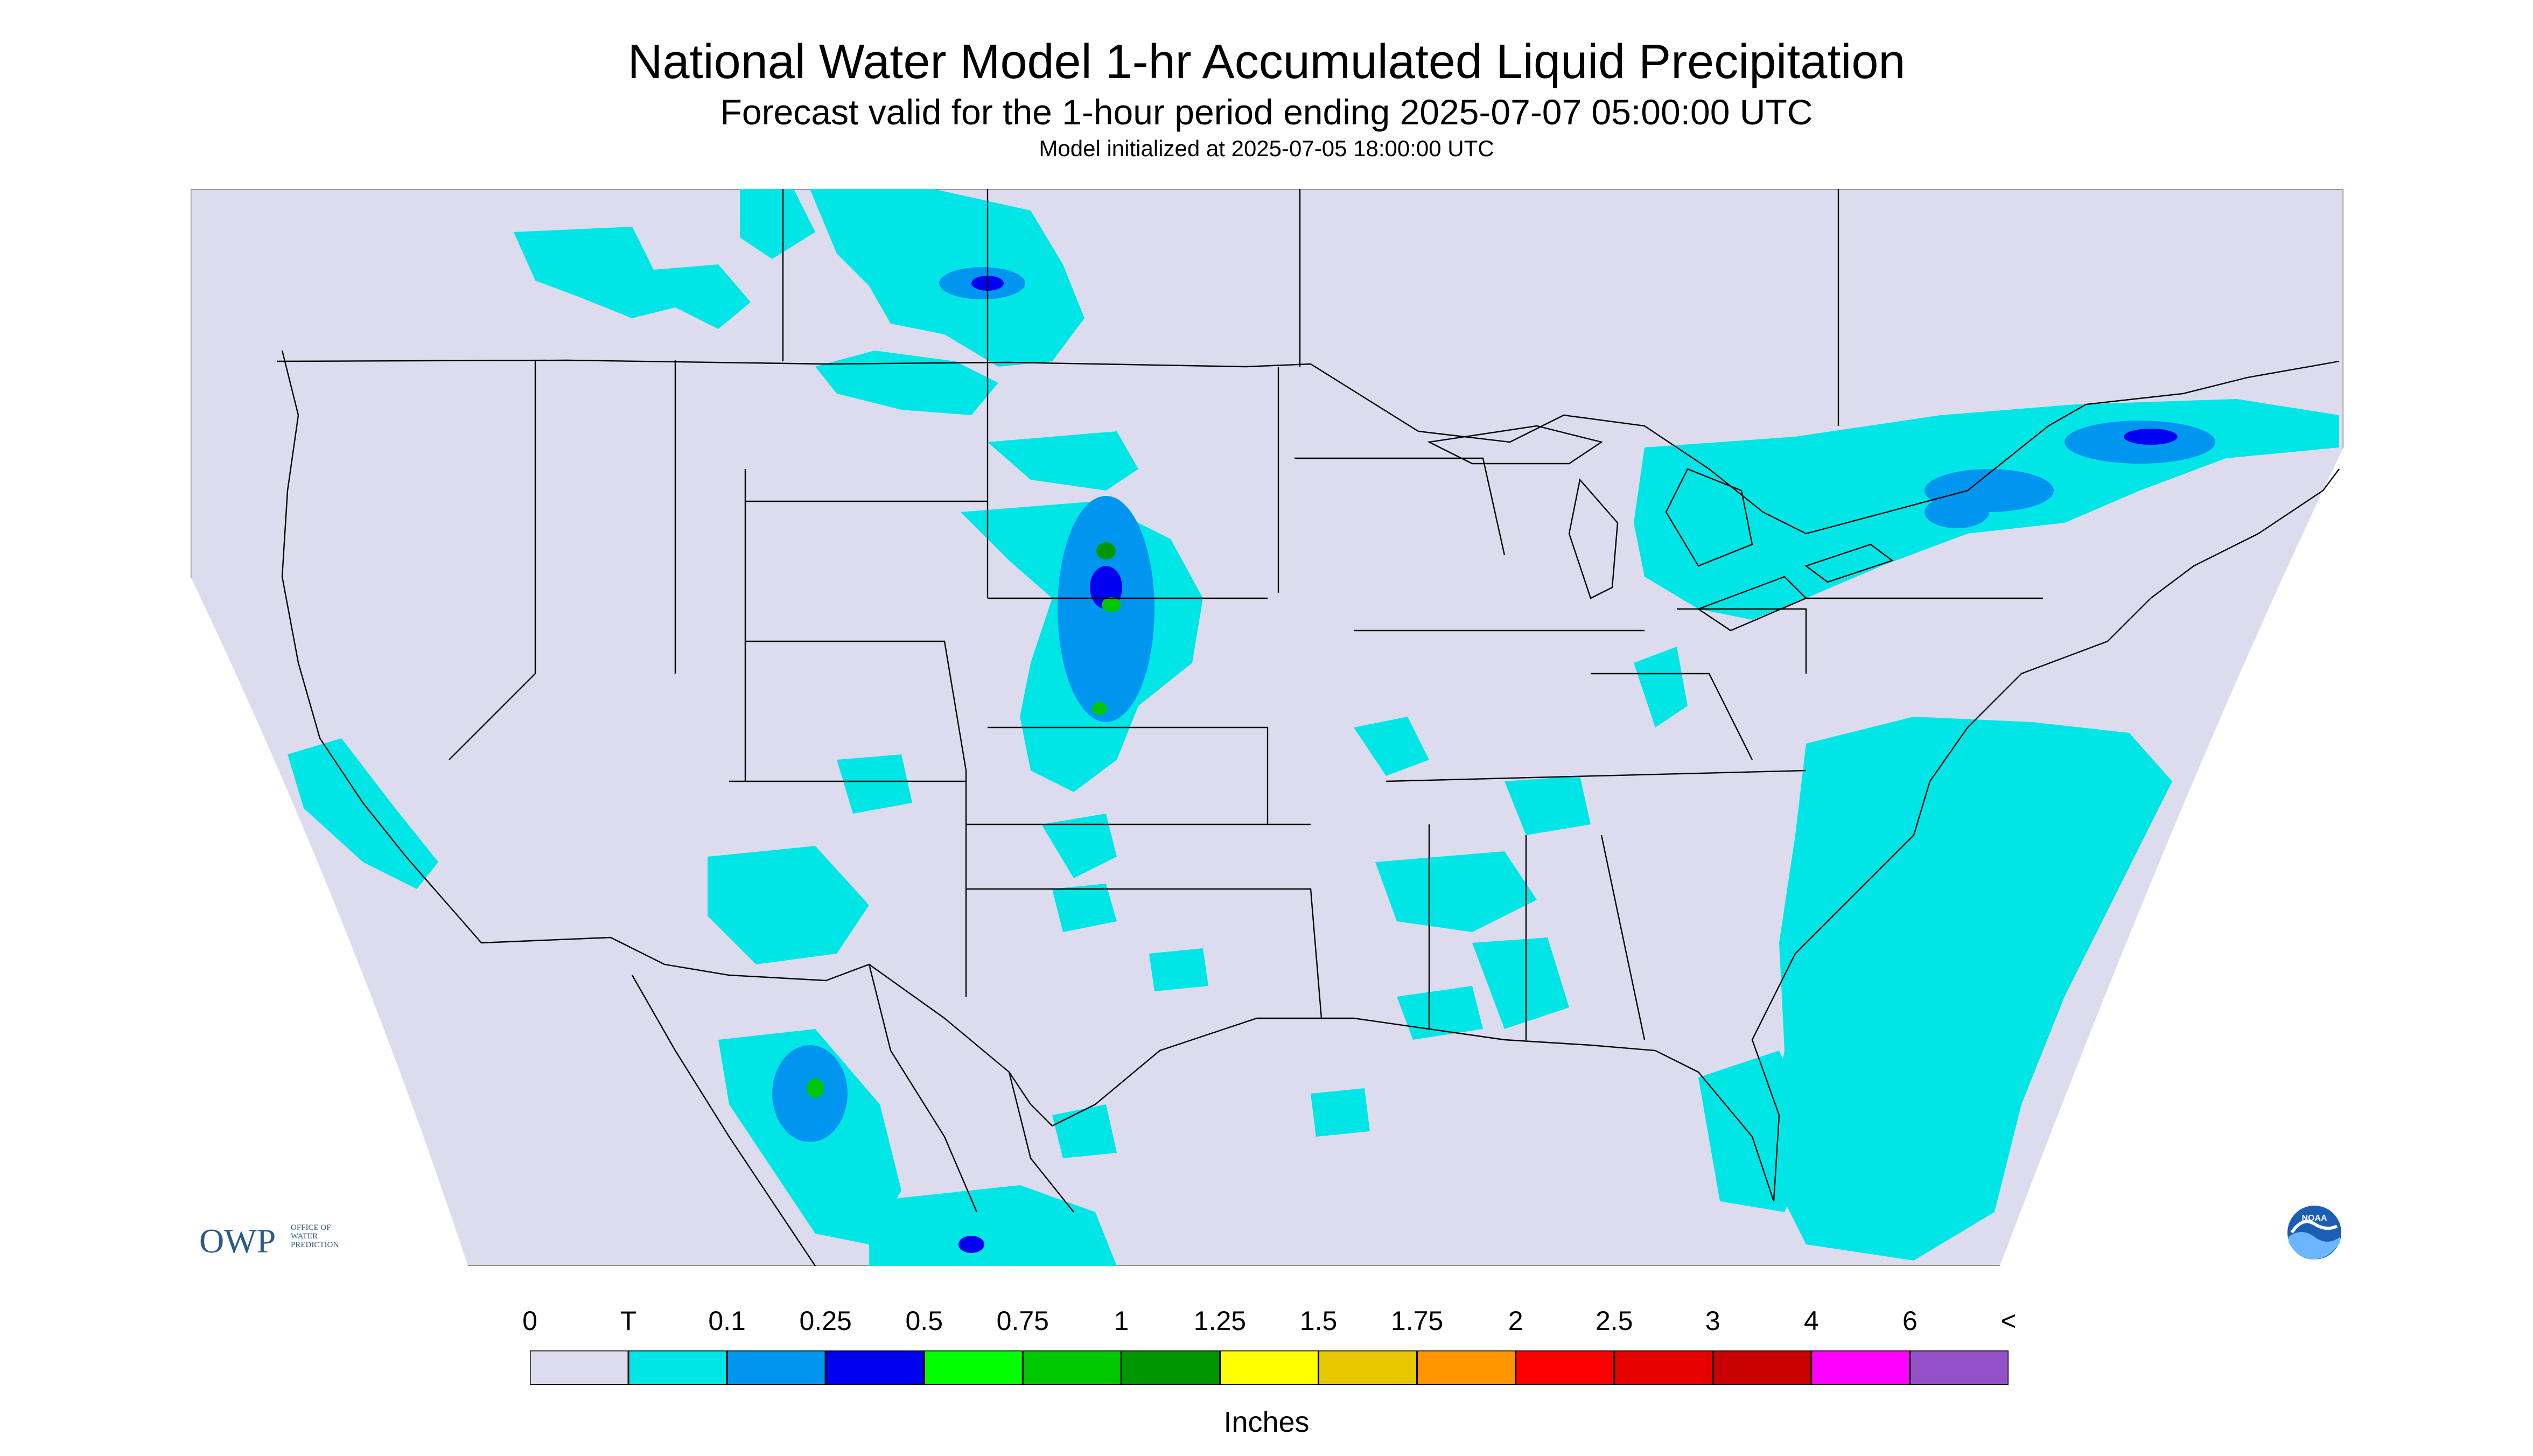 Image resolution: width=2533 pixels, height=1456 pixels. I want to click on legend-tick-label: 1.5, so click(1318, 1321).